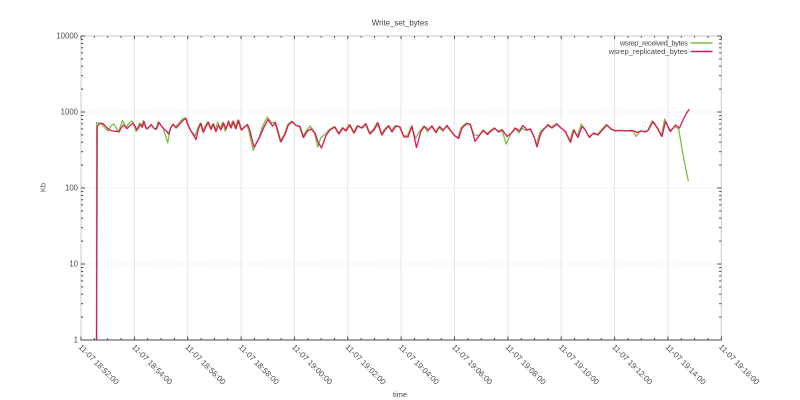 The image size is (800, 400). What do you see at coordinates (70, 112) in the screenshot?
I see `svg-text: 1000` at bounding box center [70, 112].